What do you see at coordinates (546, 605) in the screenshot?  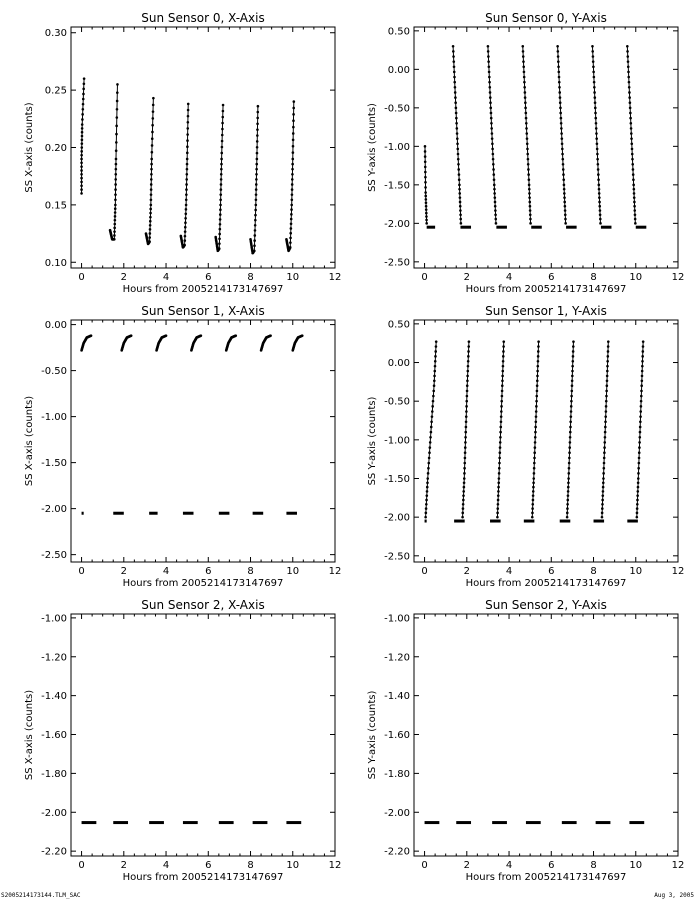 I see `chart-title: Sun Sensor 2, Y-Axis` at bounding box center [546, 605].